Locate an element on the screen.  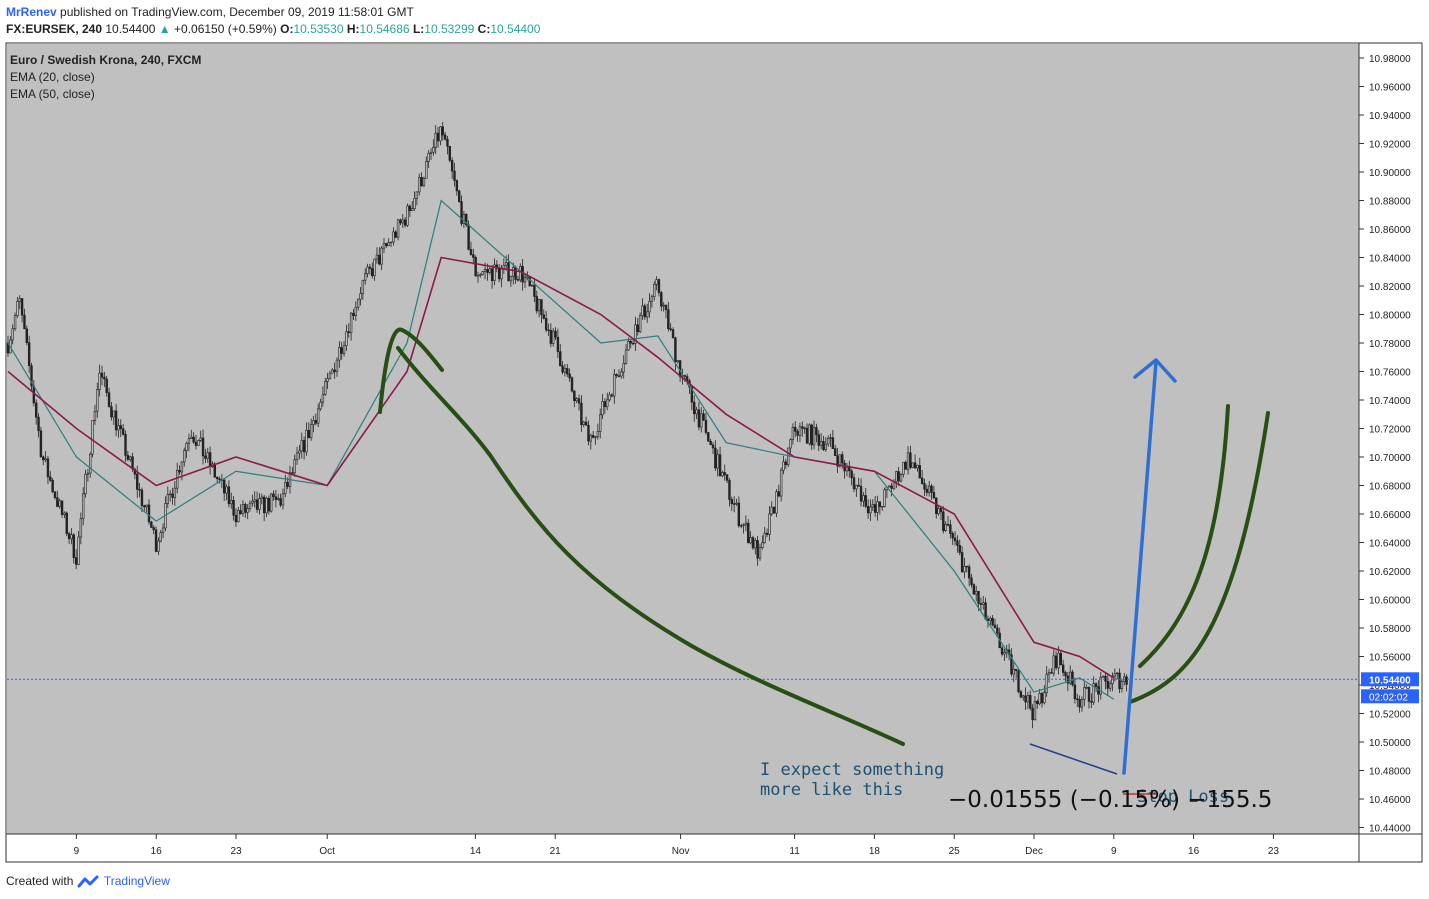
y-tick-label: 10.94000 is located at coordinates (1390, 116).